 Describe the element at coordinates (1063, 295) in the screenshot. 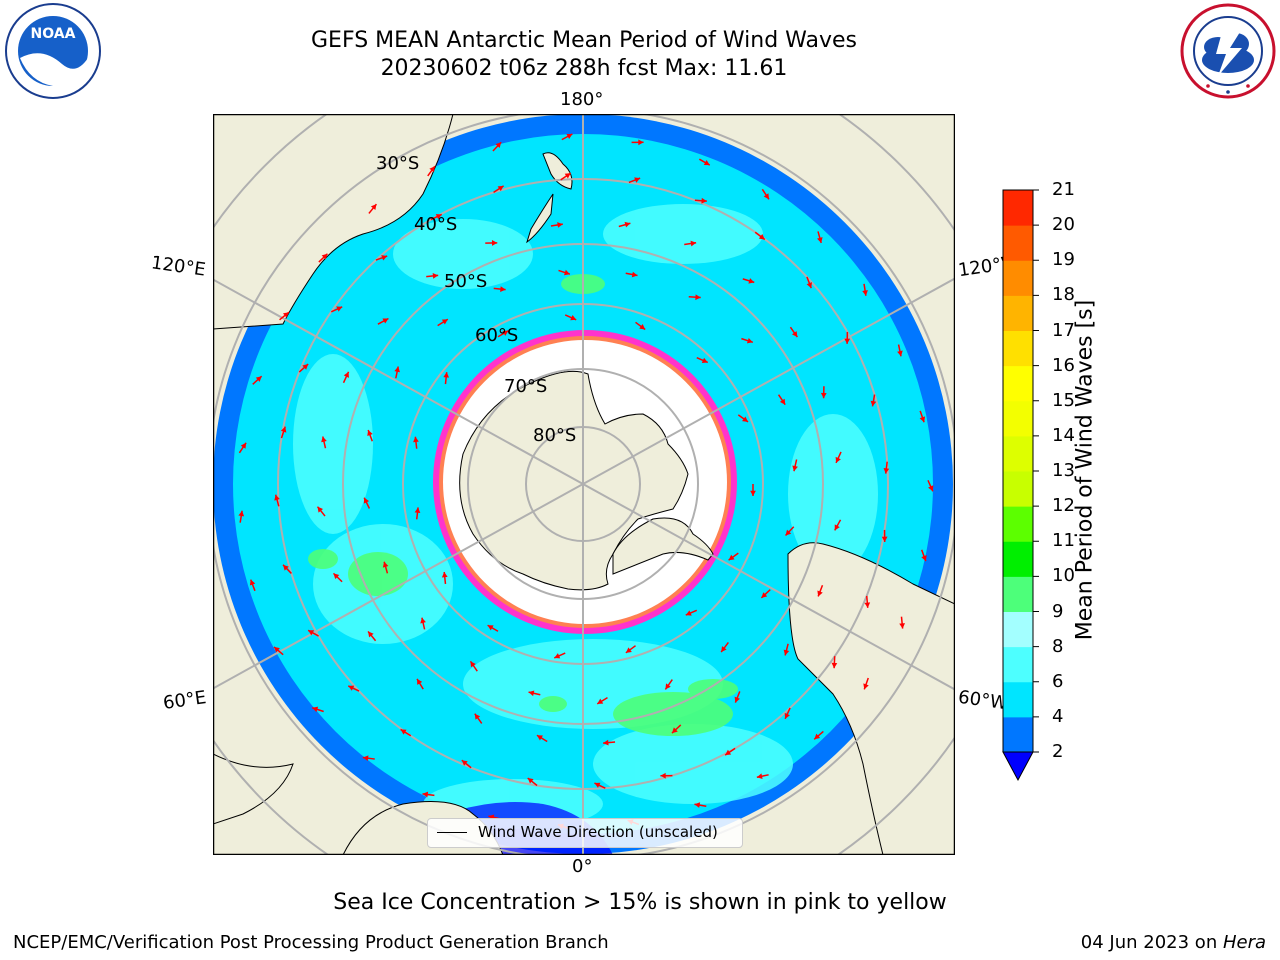

I see `colorbar-tick-label: 18` at that location.